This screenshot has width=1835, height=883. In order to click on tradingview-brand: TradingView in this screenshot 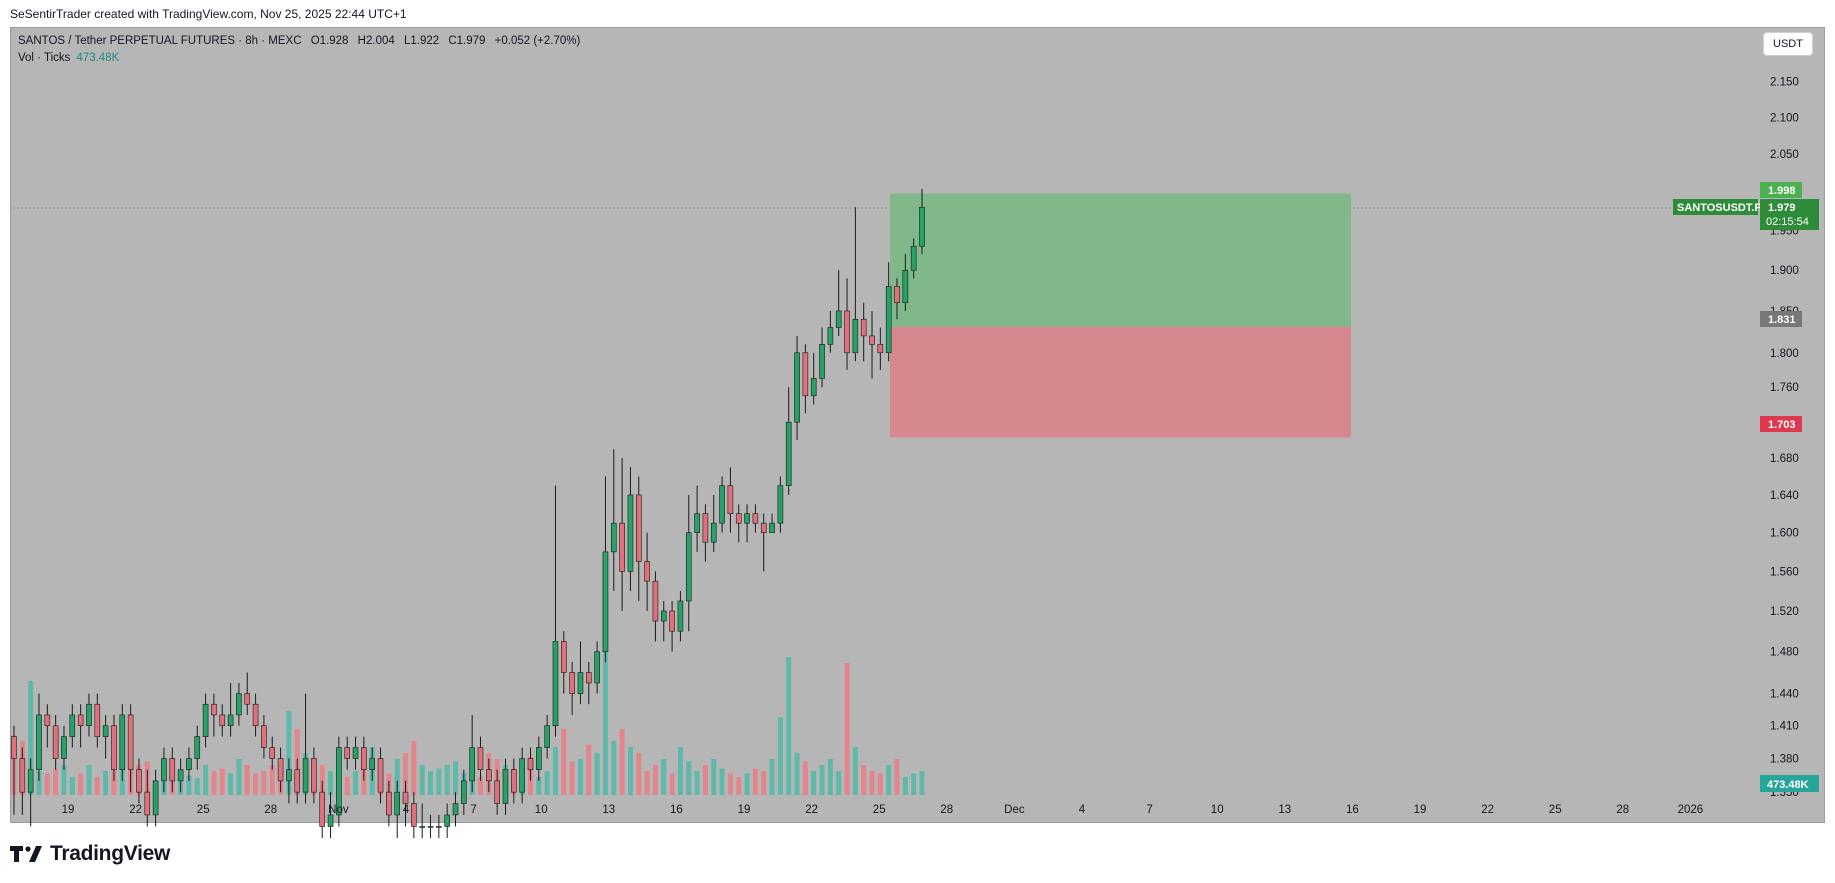, I will do `click(110, 853)`.